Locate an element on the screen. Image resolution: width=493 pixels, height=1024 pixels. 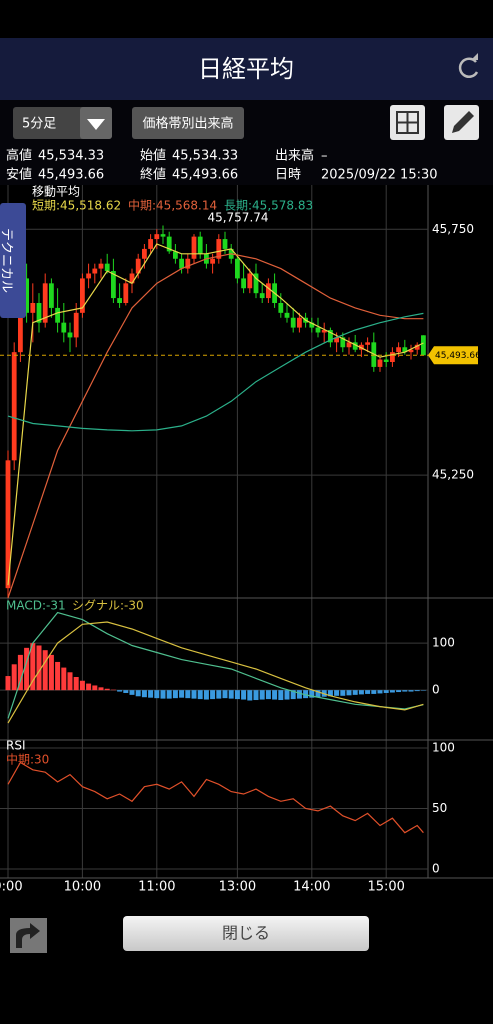
x-tick-label: 9:00 is located at coordinates (11, 887).